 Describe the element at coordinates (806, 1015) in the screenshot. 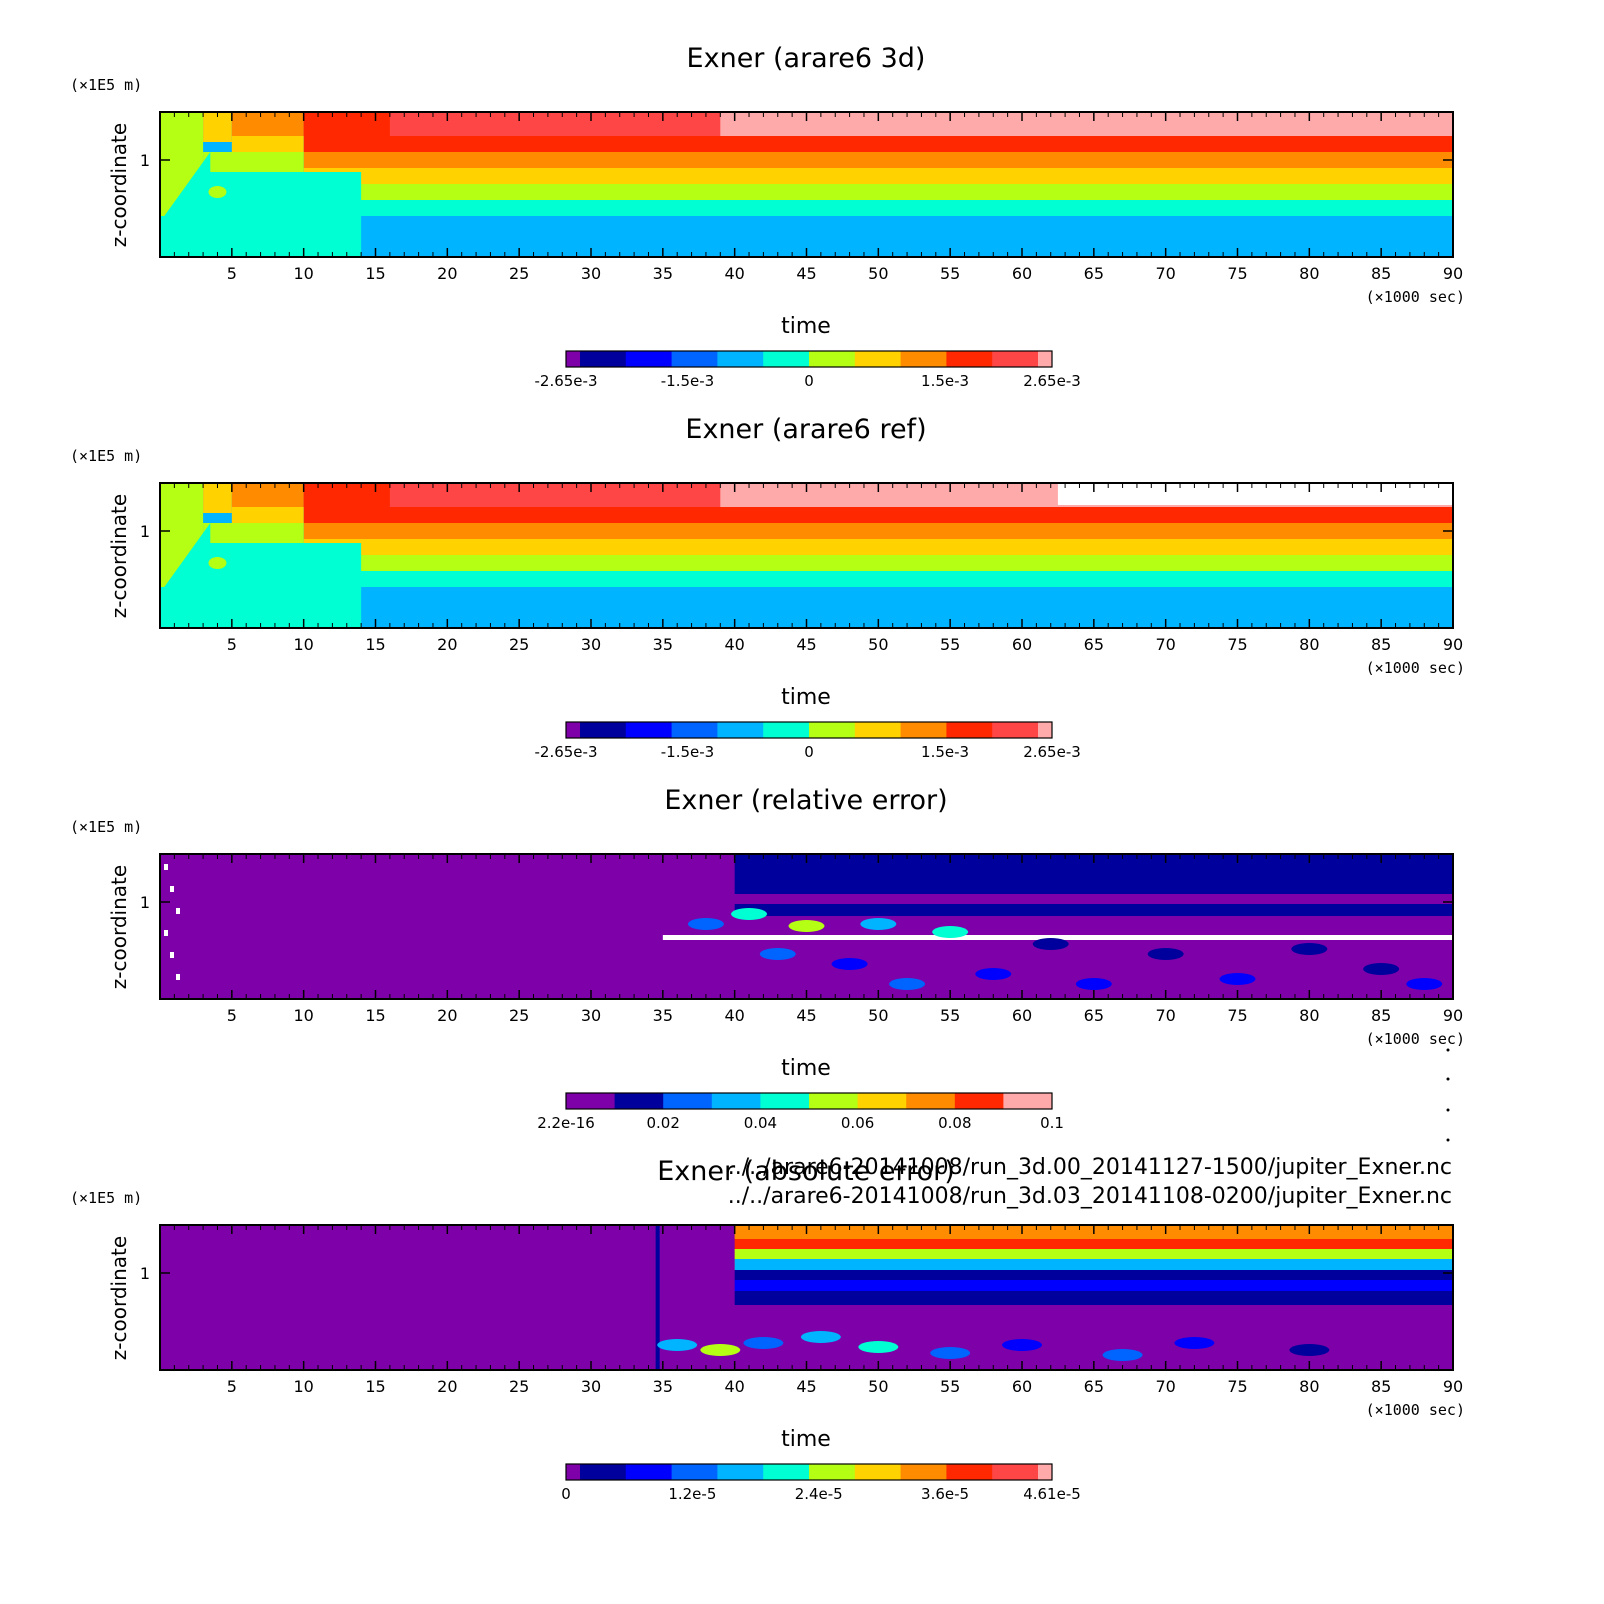

I see `x-tick-label: 45` at that location.